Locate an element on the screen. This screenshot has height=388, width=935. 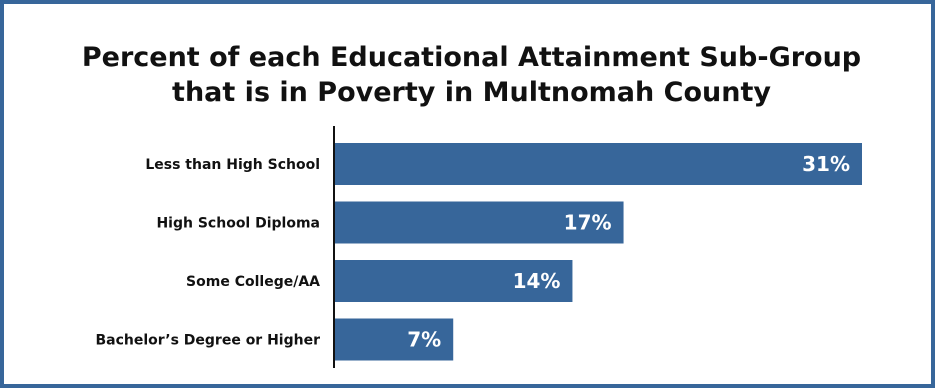
category-label: Some College/AA is located at coordinates (253, 282).